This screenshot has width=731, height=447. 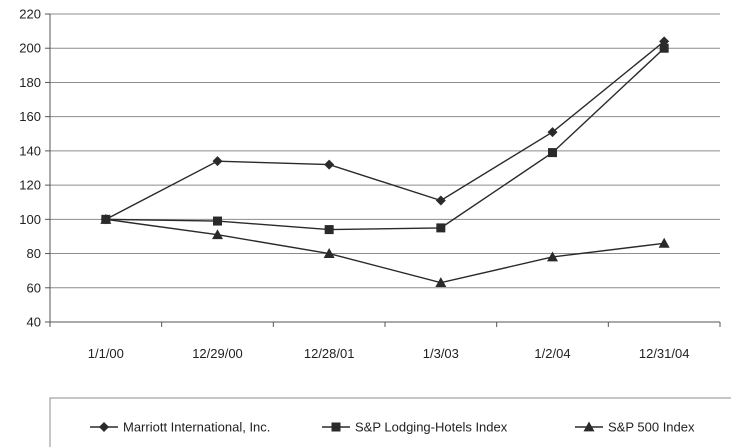 I want to click on legend-label: S&P 500 Index, so click(x=651, y=427).